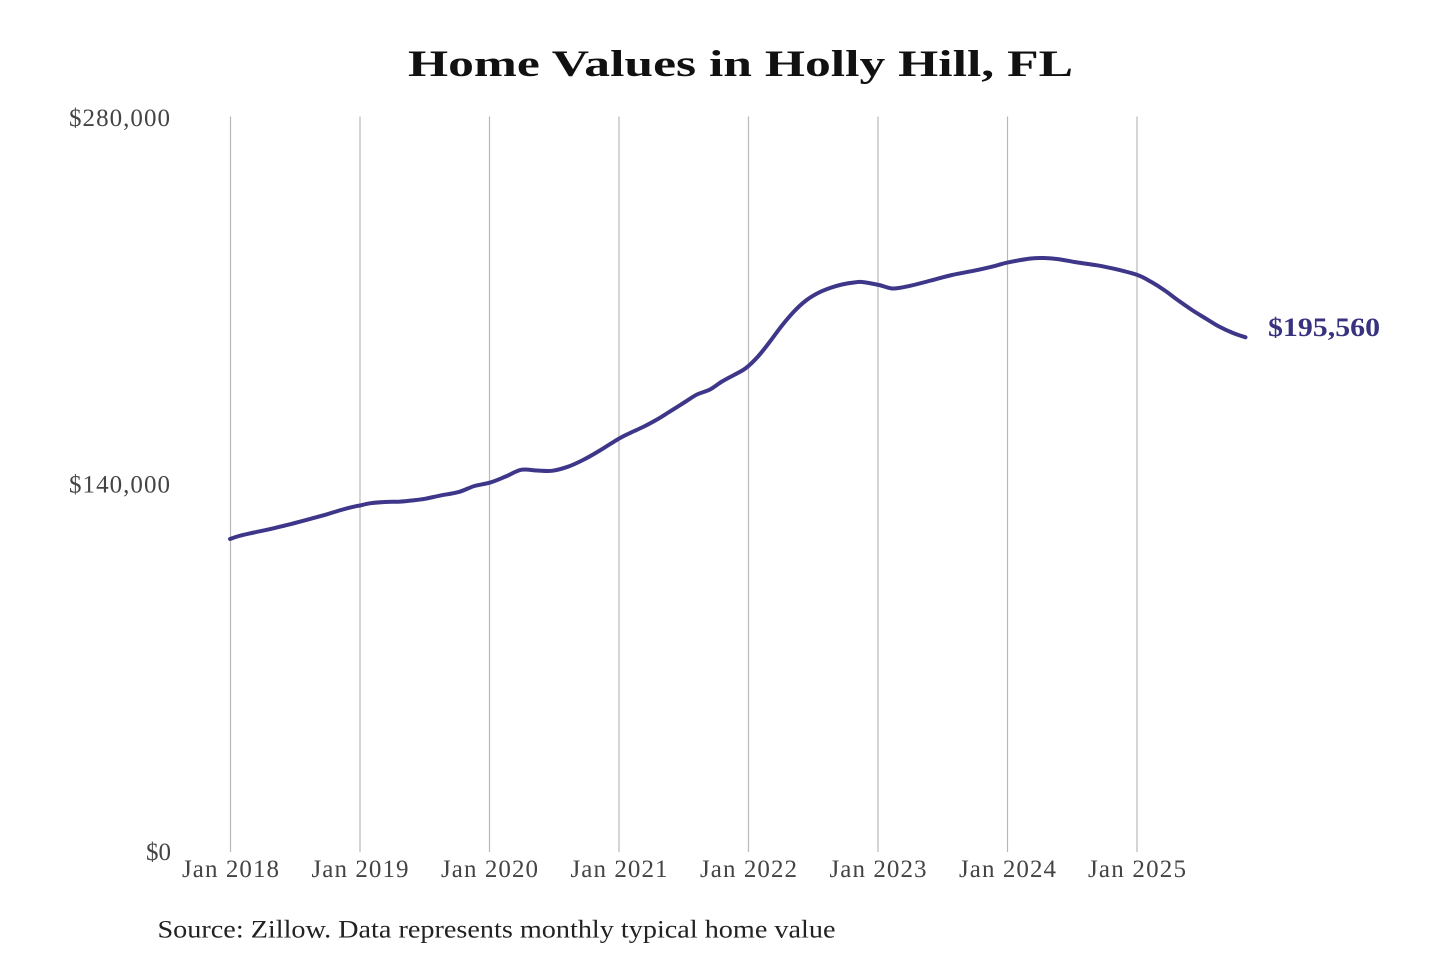 The width and height of the screenshot is (1440, 960). What do you see at coordinates (878, 869) in the screenshot?
I see `svg-text: Jan 2023` at bounding box center [878, 869].